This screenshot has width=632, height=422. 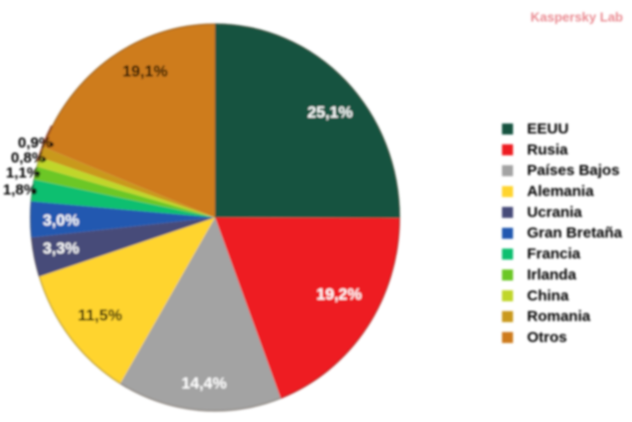 I want to click on svg-text: Rusia, so click(x=548, y=149).